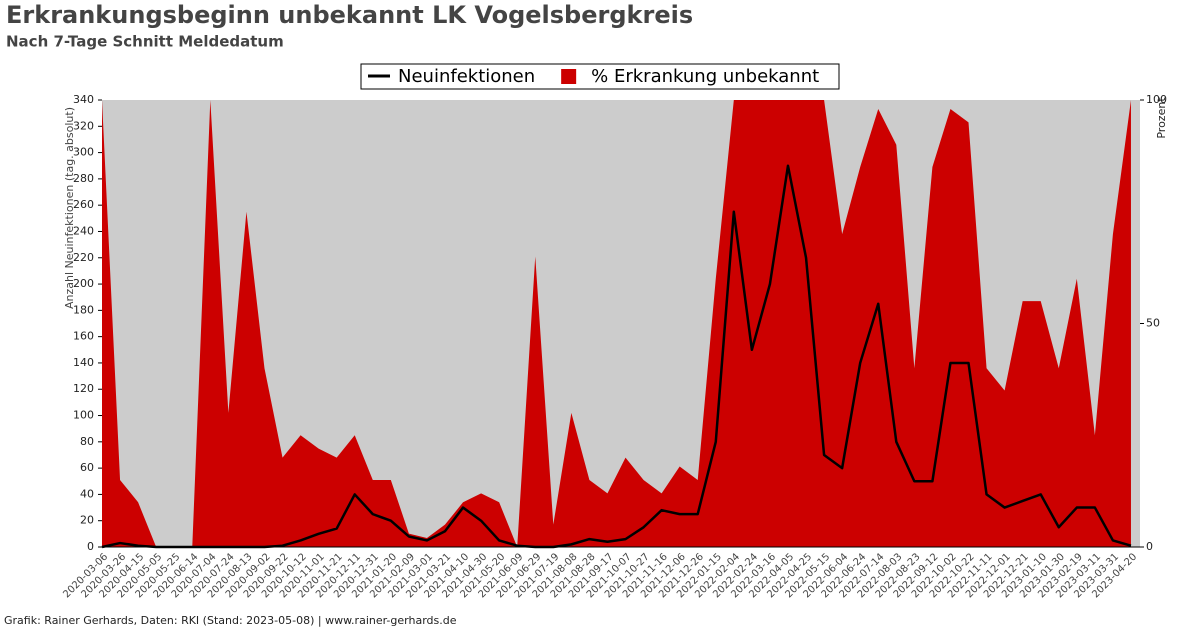 The width and height of the screenshot is (1200, 632). Describe the element at coordinates (83, 415) in the screenshot. I see `y-tick-label: 100` at that location.